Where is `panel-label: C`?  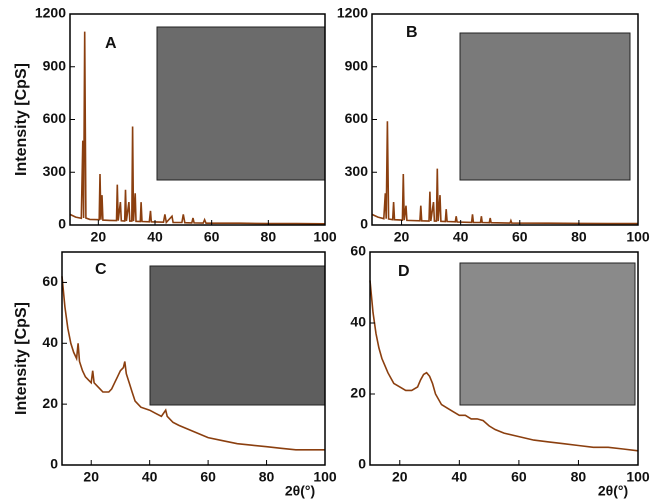 panel-label: C is located at coordinates (101, 269).